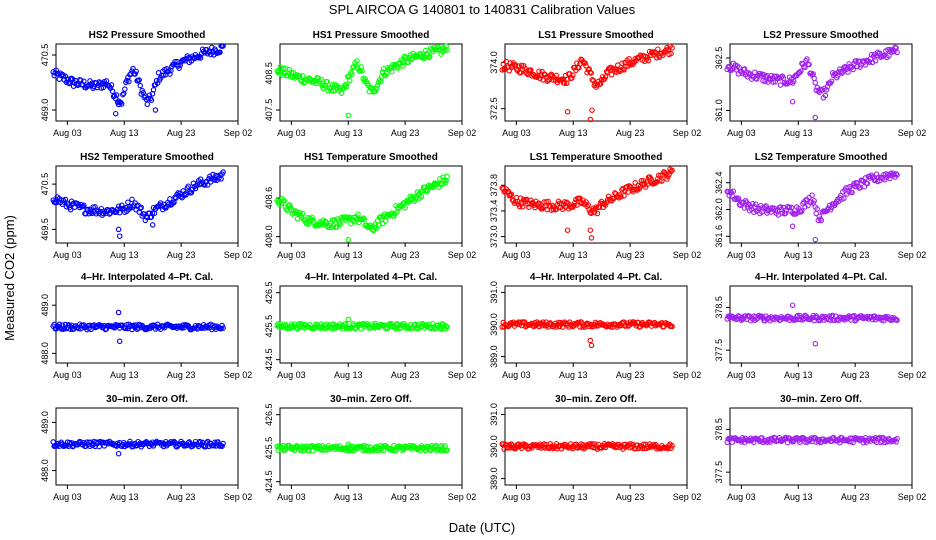 Image resolution: width=936 pixels, height=540 pixels. What do you see at coordinates (147, 157) in the screenshot?
I see `panel-title: HS2 Temperature Smoothed` at bounding box center [147, 157].